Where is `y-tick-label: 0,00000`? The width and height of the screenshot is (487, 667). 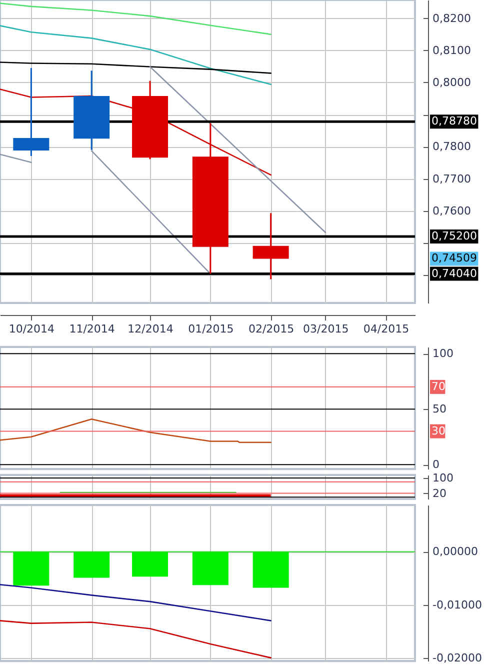
y-tick-label: 0,00000 is located at coordinates (455, 551).